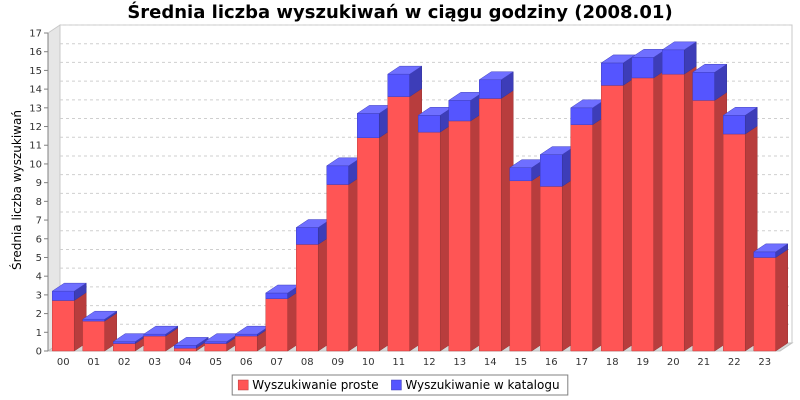  What do you see at coordinates (781, 300) in the screenshot?
I see `bar-side` at bounding box center [781, 300].